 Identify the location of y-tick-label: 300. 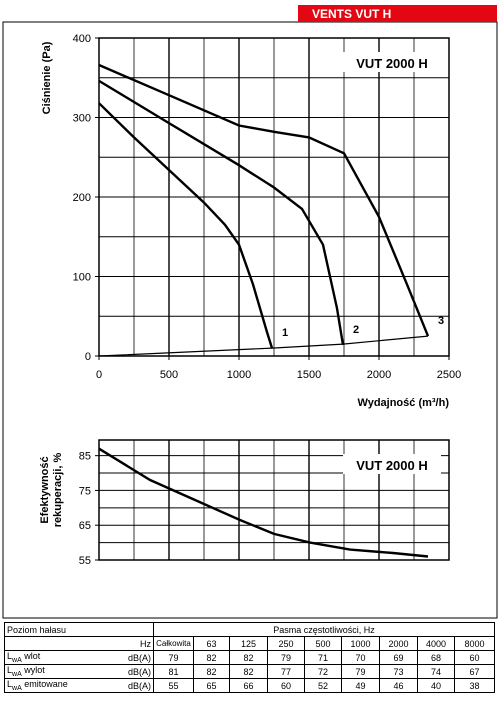
(82, 119).